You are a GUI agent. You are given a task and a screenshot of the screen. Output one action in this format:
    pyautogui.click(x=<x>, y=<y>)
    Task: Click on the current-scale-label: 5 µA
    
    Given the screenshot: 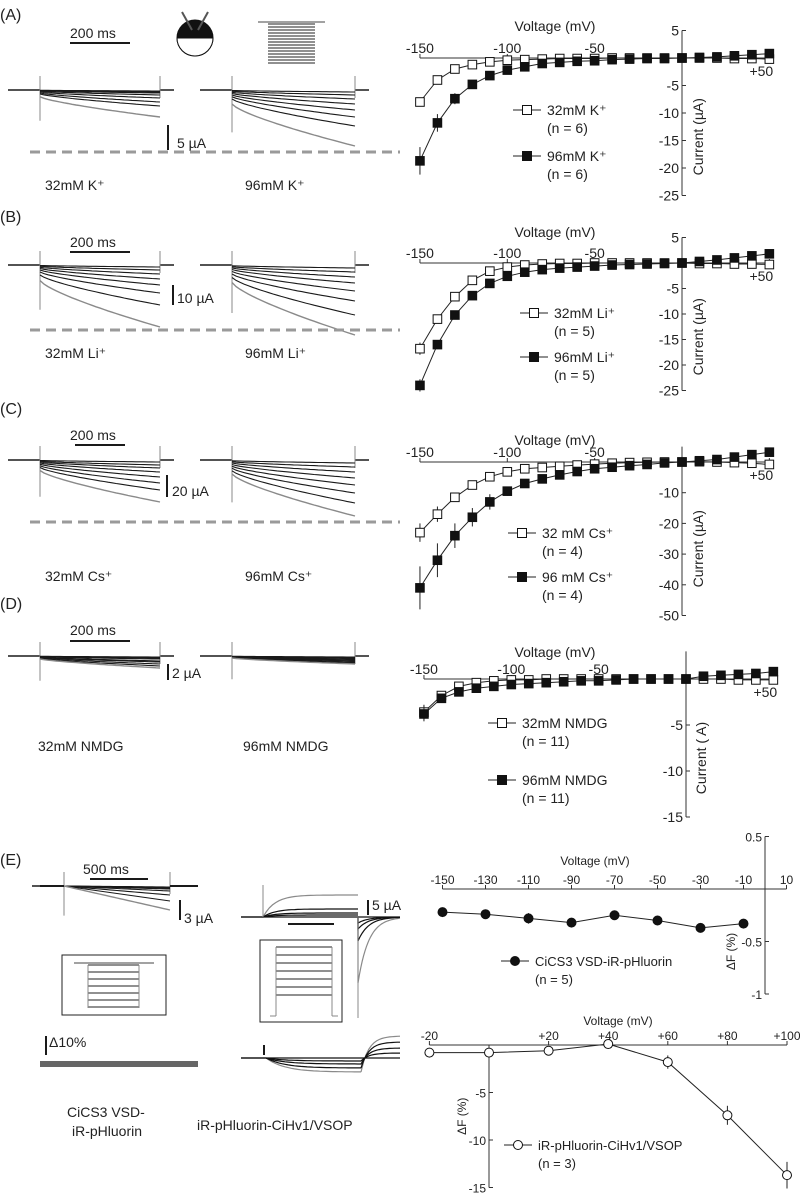 What is the action you would take?
    pyautogui.click(x=387, y=905)
    